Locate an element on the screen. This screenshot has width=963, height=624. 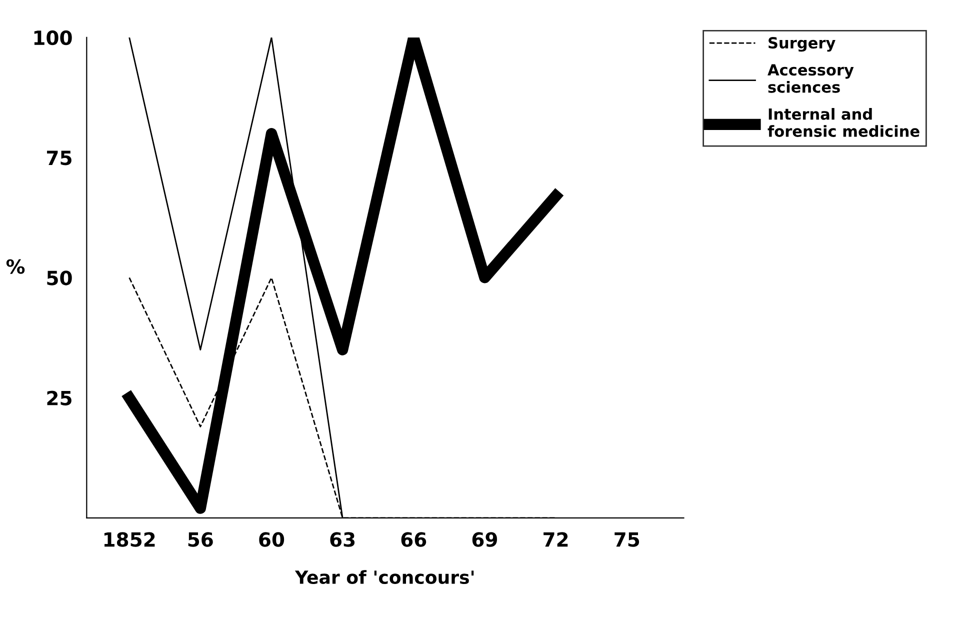
legend-label: Surgery is located at coordinates (802, 44).